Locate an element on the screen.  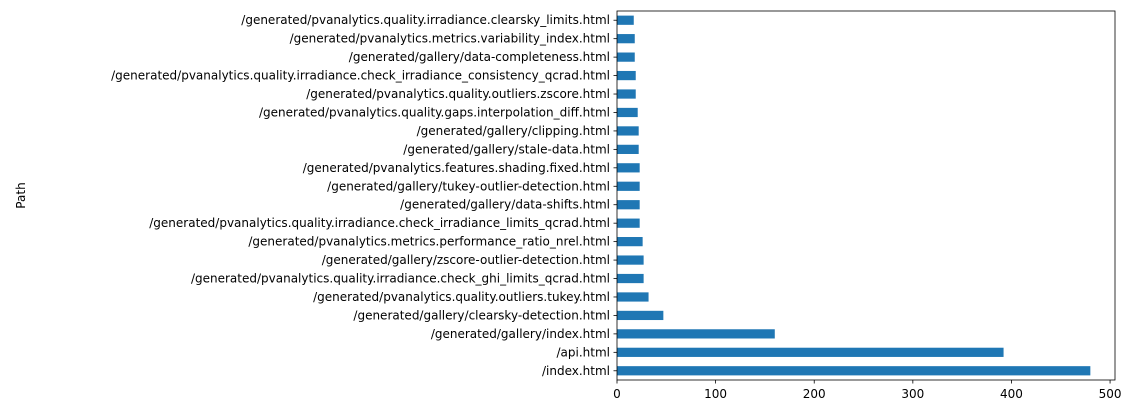
x-tick-label: 0 is located at coordinates (617, 394).